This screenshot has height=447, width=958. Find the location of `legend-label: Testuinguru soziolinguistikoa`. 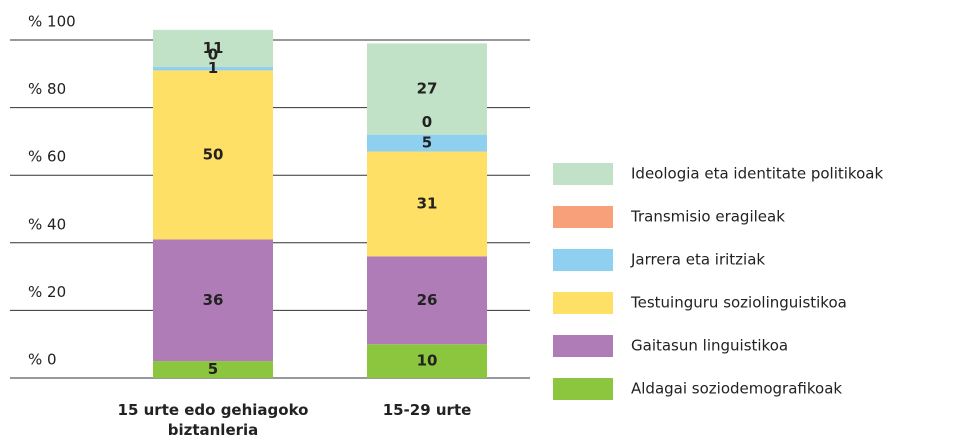

legend-label: Testuinguru soziolinguistikoa is located at coordinates (738, 303).